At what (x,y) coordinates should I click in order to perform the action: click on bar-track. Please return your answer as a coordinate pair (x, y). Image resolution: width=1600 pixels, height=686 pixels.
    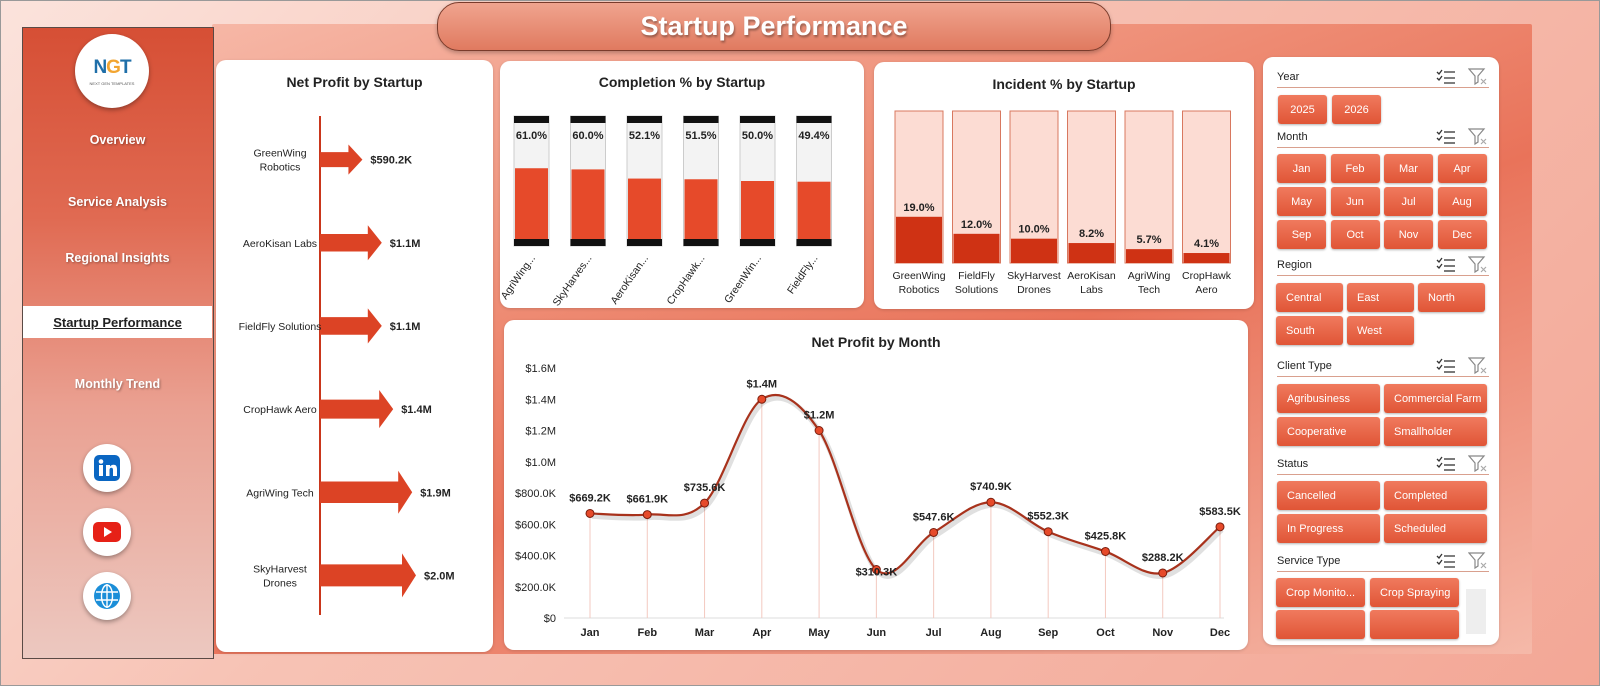
    Looking at the image, I should click on (1091, 187).